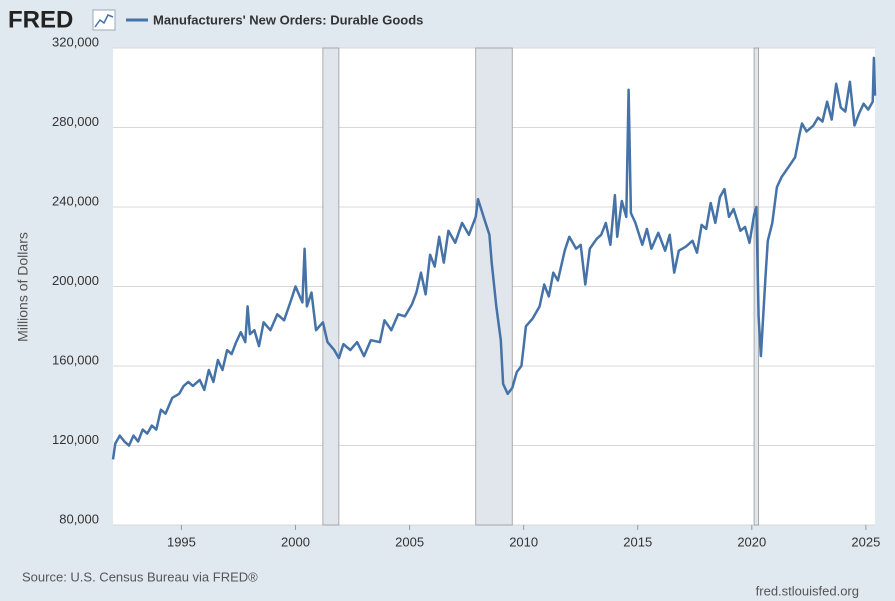 This screenshot has height=601, width=895. What do you see at coordinates (75, 359) in the screenshot?
I see `y-tick-label: 160,000` at bounding box center [75, 359].